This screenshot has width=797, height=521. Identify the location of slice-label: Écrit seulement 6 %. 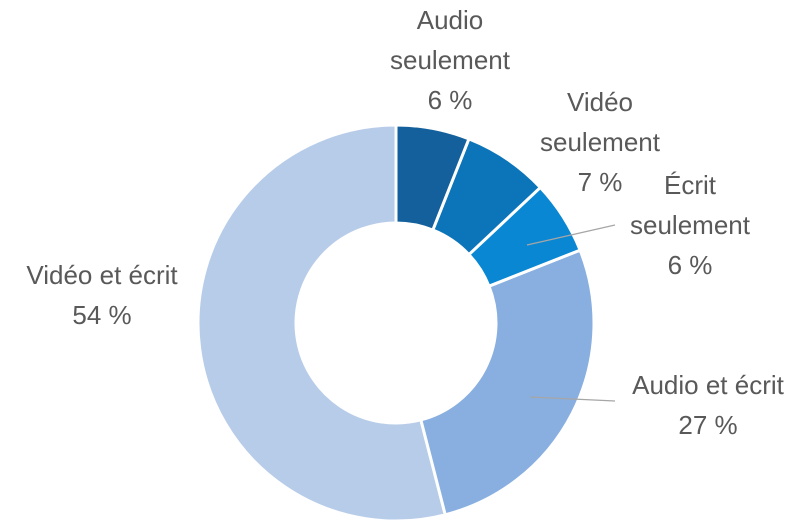
(690, 225).